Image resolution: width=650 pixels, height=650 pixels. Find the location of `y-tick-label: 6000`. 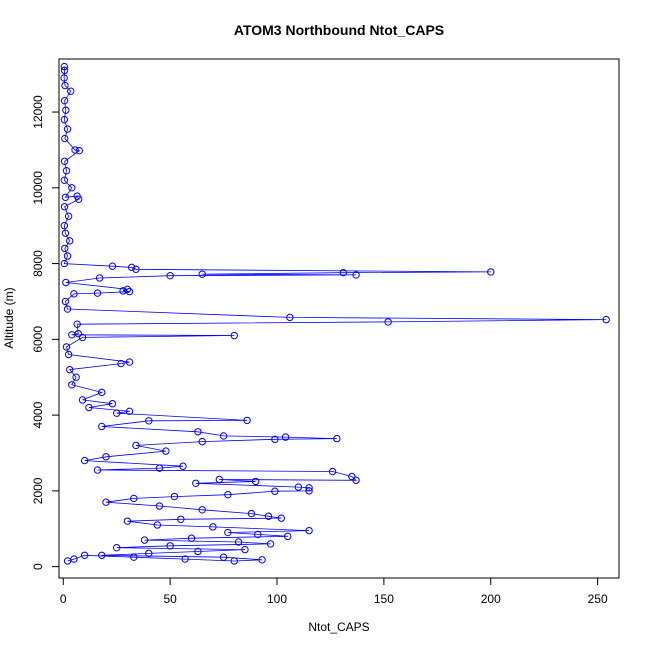

y-tick-label: 6000 is located at coordinates (38, 339).